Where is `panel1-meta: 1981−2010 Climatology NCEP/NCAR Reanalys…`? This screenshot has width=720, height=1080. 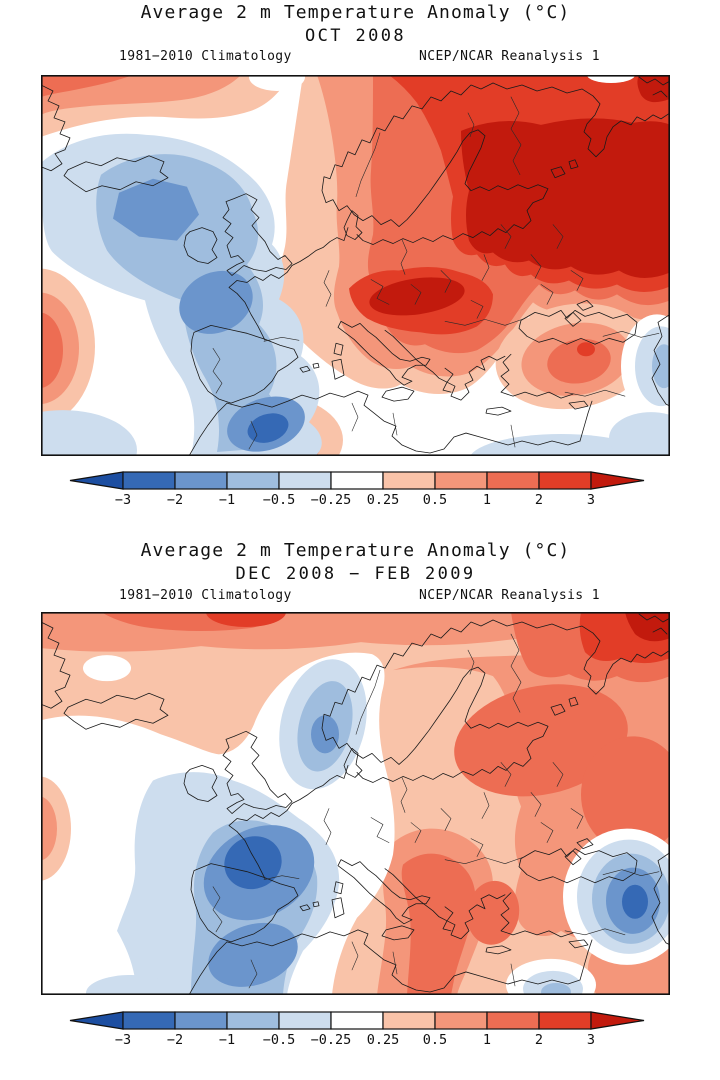
panel1-meta: 1981−2010 Climatology NCEP/NCAR Reanalys… is located at coordinates (359, 56).